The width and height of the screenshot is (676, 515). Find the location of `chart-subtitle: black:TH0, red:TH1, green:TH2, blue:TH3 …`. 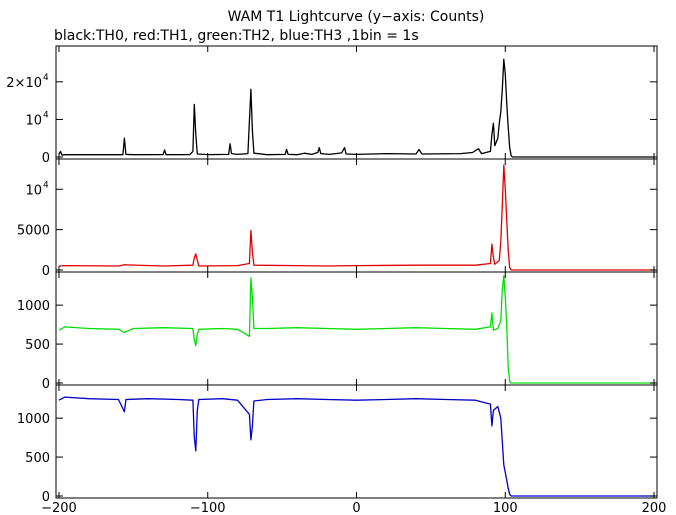

chart-subtitle: black:TH0, red:TH1, green:TH2, blue:TH3 … is located at coordinates (236, 36).